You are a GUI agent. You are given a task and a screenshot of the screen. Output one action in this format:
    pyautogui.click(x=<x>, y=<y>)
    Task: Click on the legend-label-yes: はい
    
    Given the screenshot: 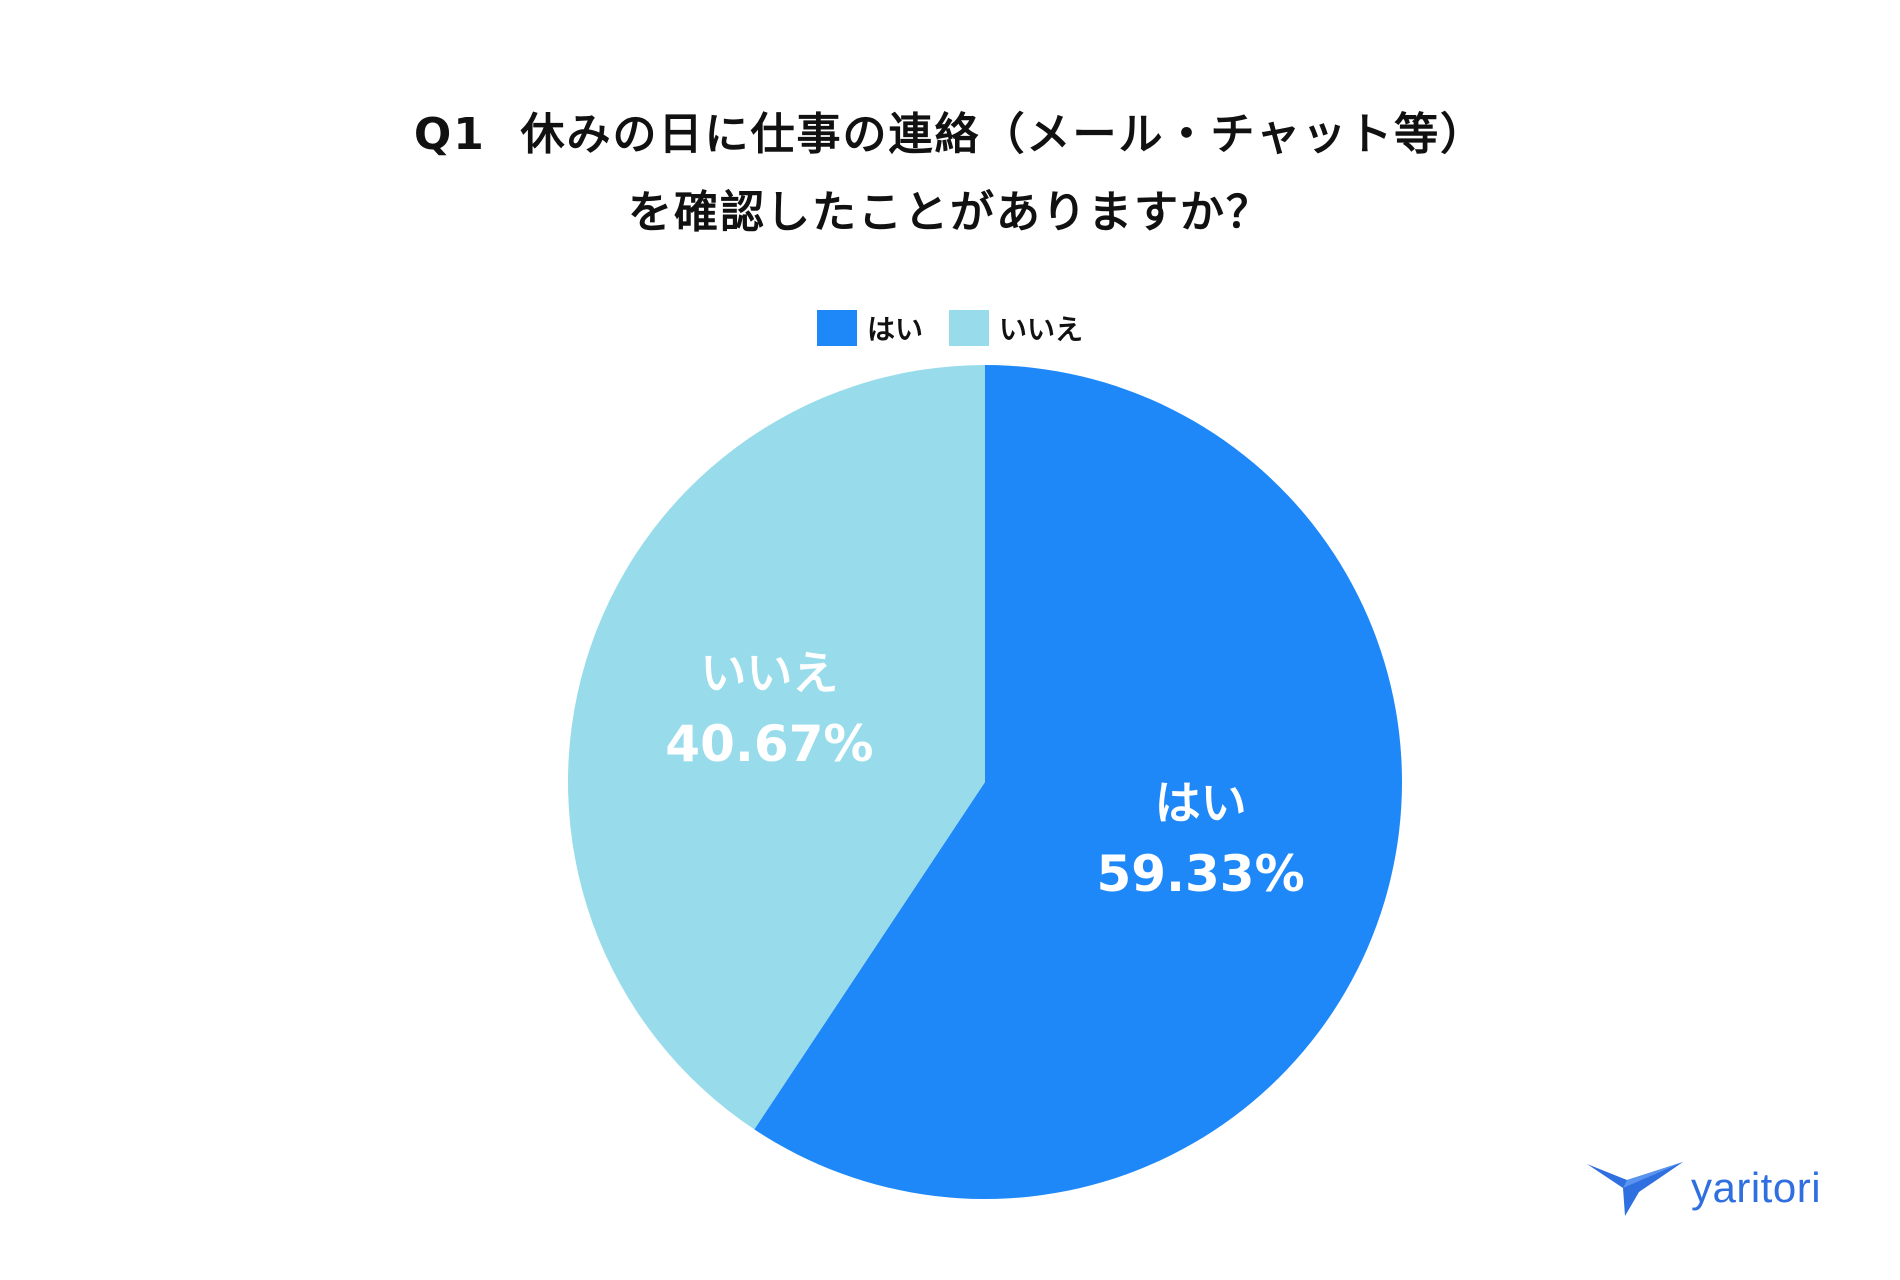 What is the action you would take?
    pyautogui.click(x=894, y=329)
    